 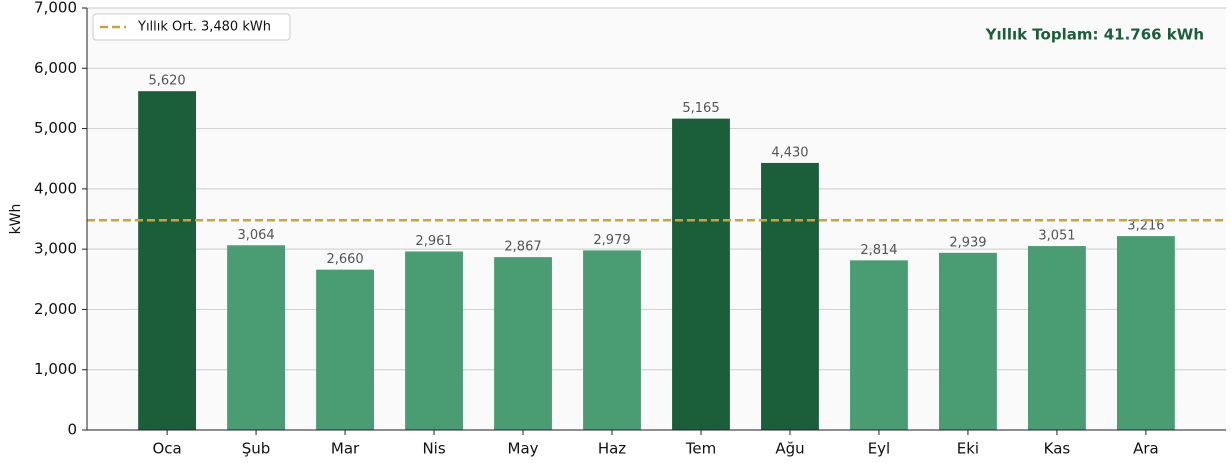 What do you see at coordinates (611, 240) in the screenshot?
I see `value-label: 2,979` at bounding box center [611, 240].